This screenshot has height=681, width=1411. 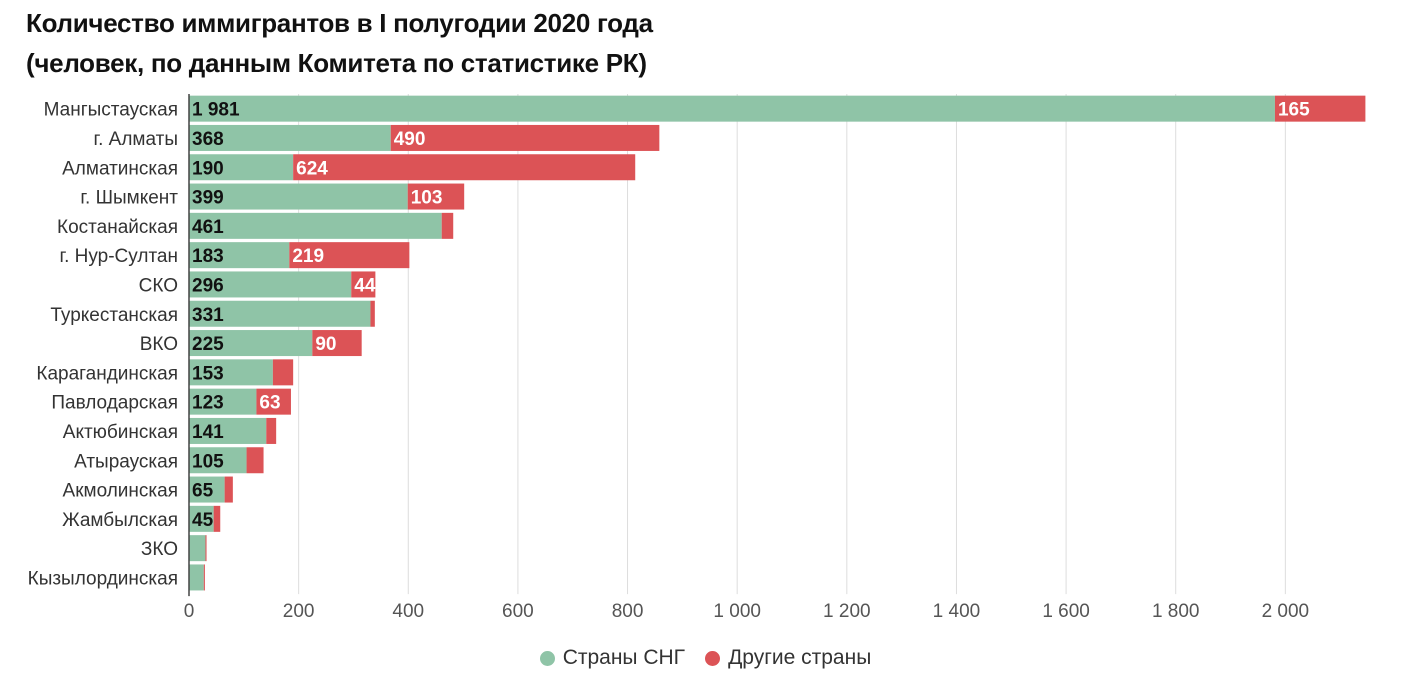 What do you see at coordinates (208, 198) in the screenshot?
I see `data-label-cis: 399` at bounding box center [208, 198].